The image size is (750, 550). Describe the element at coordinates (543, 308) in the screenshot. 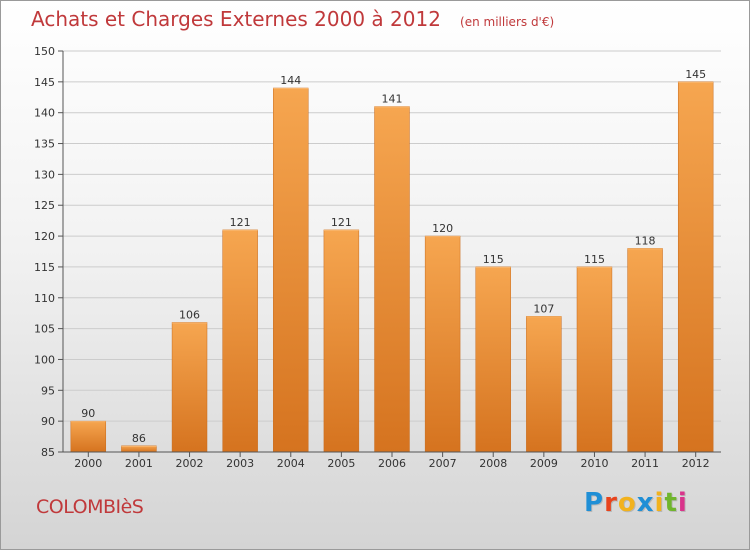

I see `value-label-2009: 107` at that location.